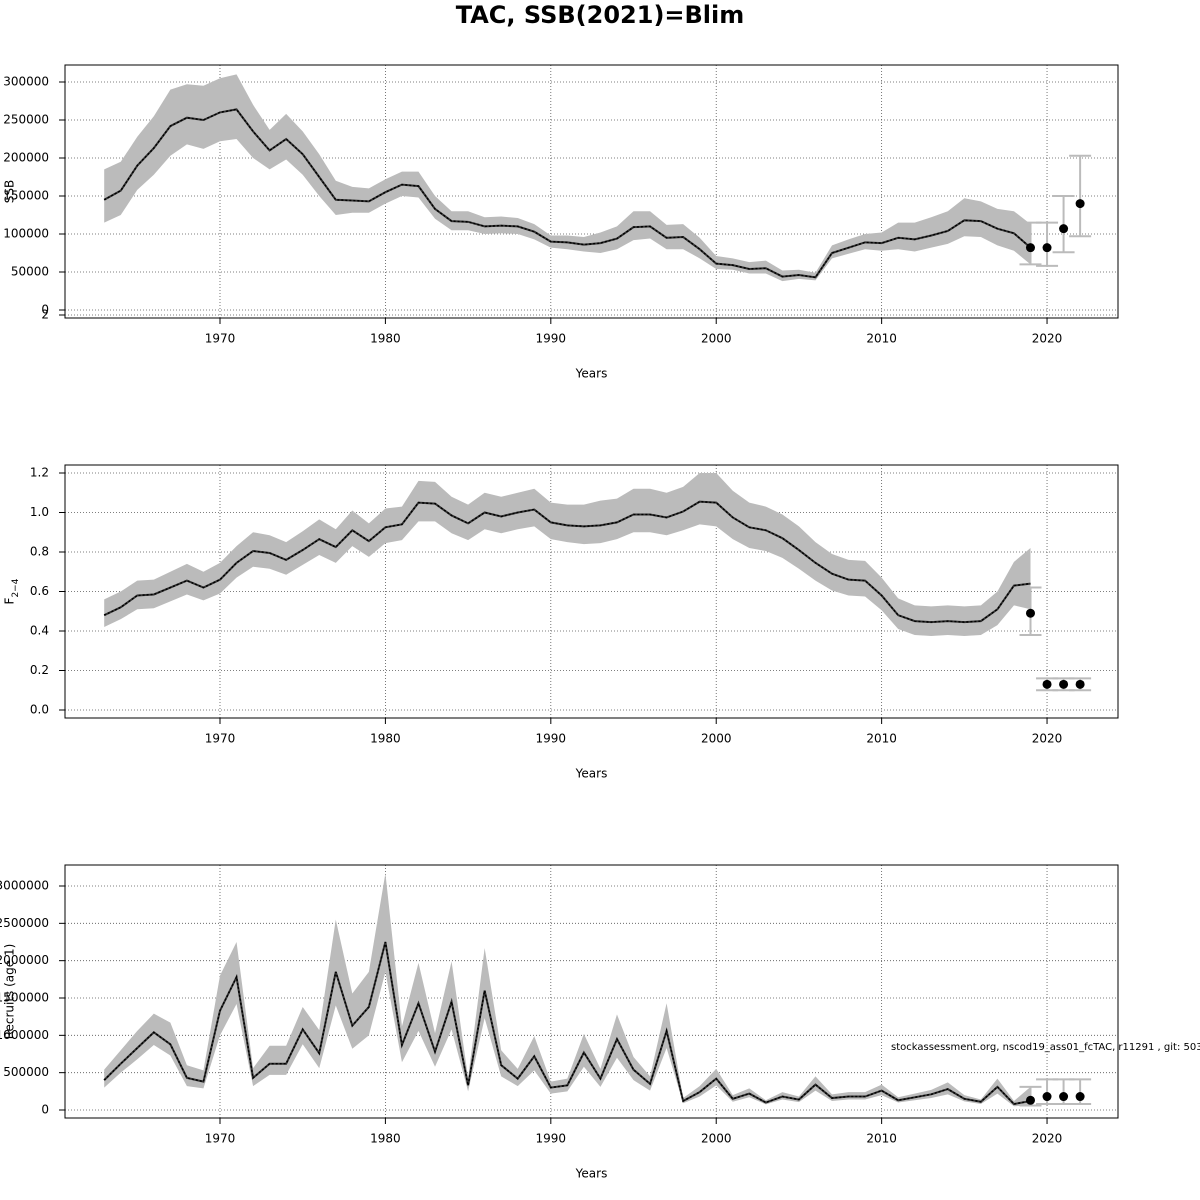  Describe the element at coordinates (26, 234) in the screenshot. I see `y-tick-label: 100000` at that location.